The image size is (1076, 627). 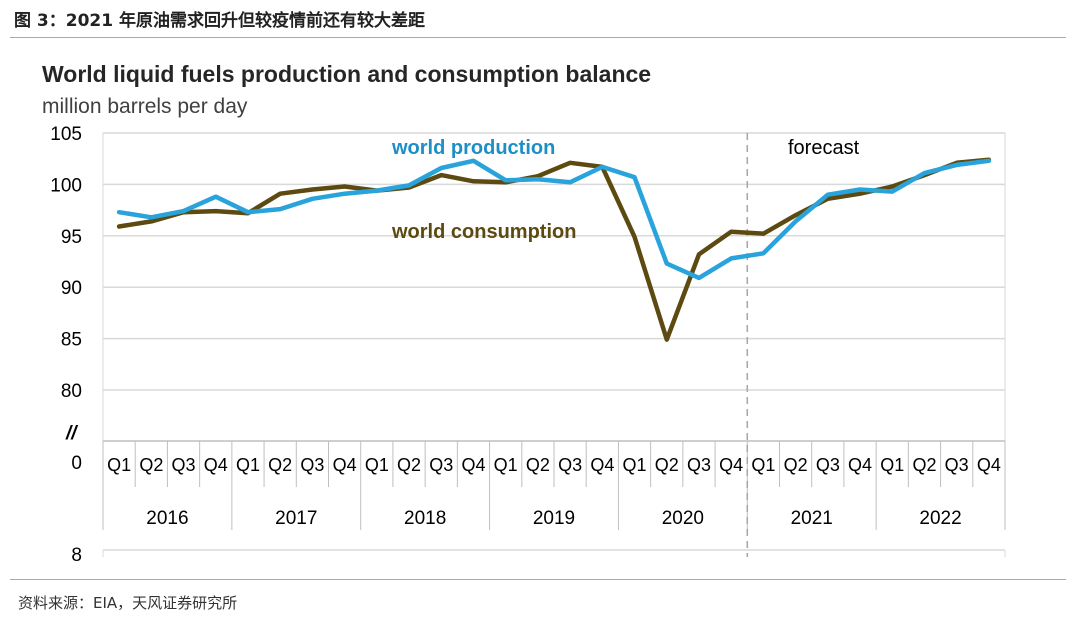 I want to click on axis-break-mark: //, so click(x=71, y=433).